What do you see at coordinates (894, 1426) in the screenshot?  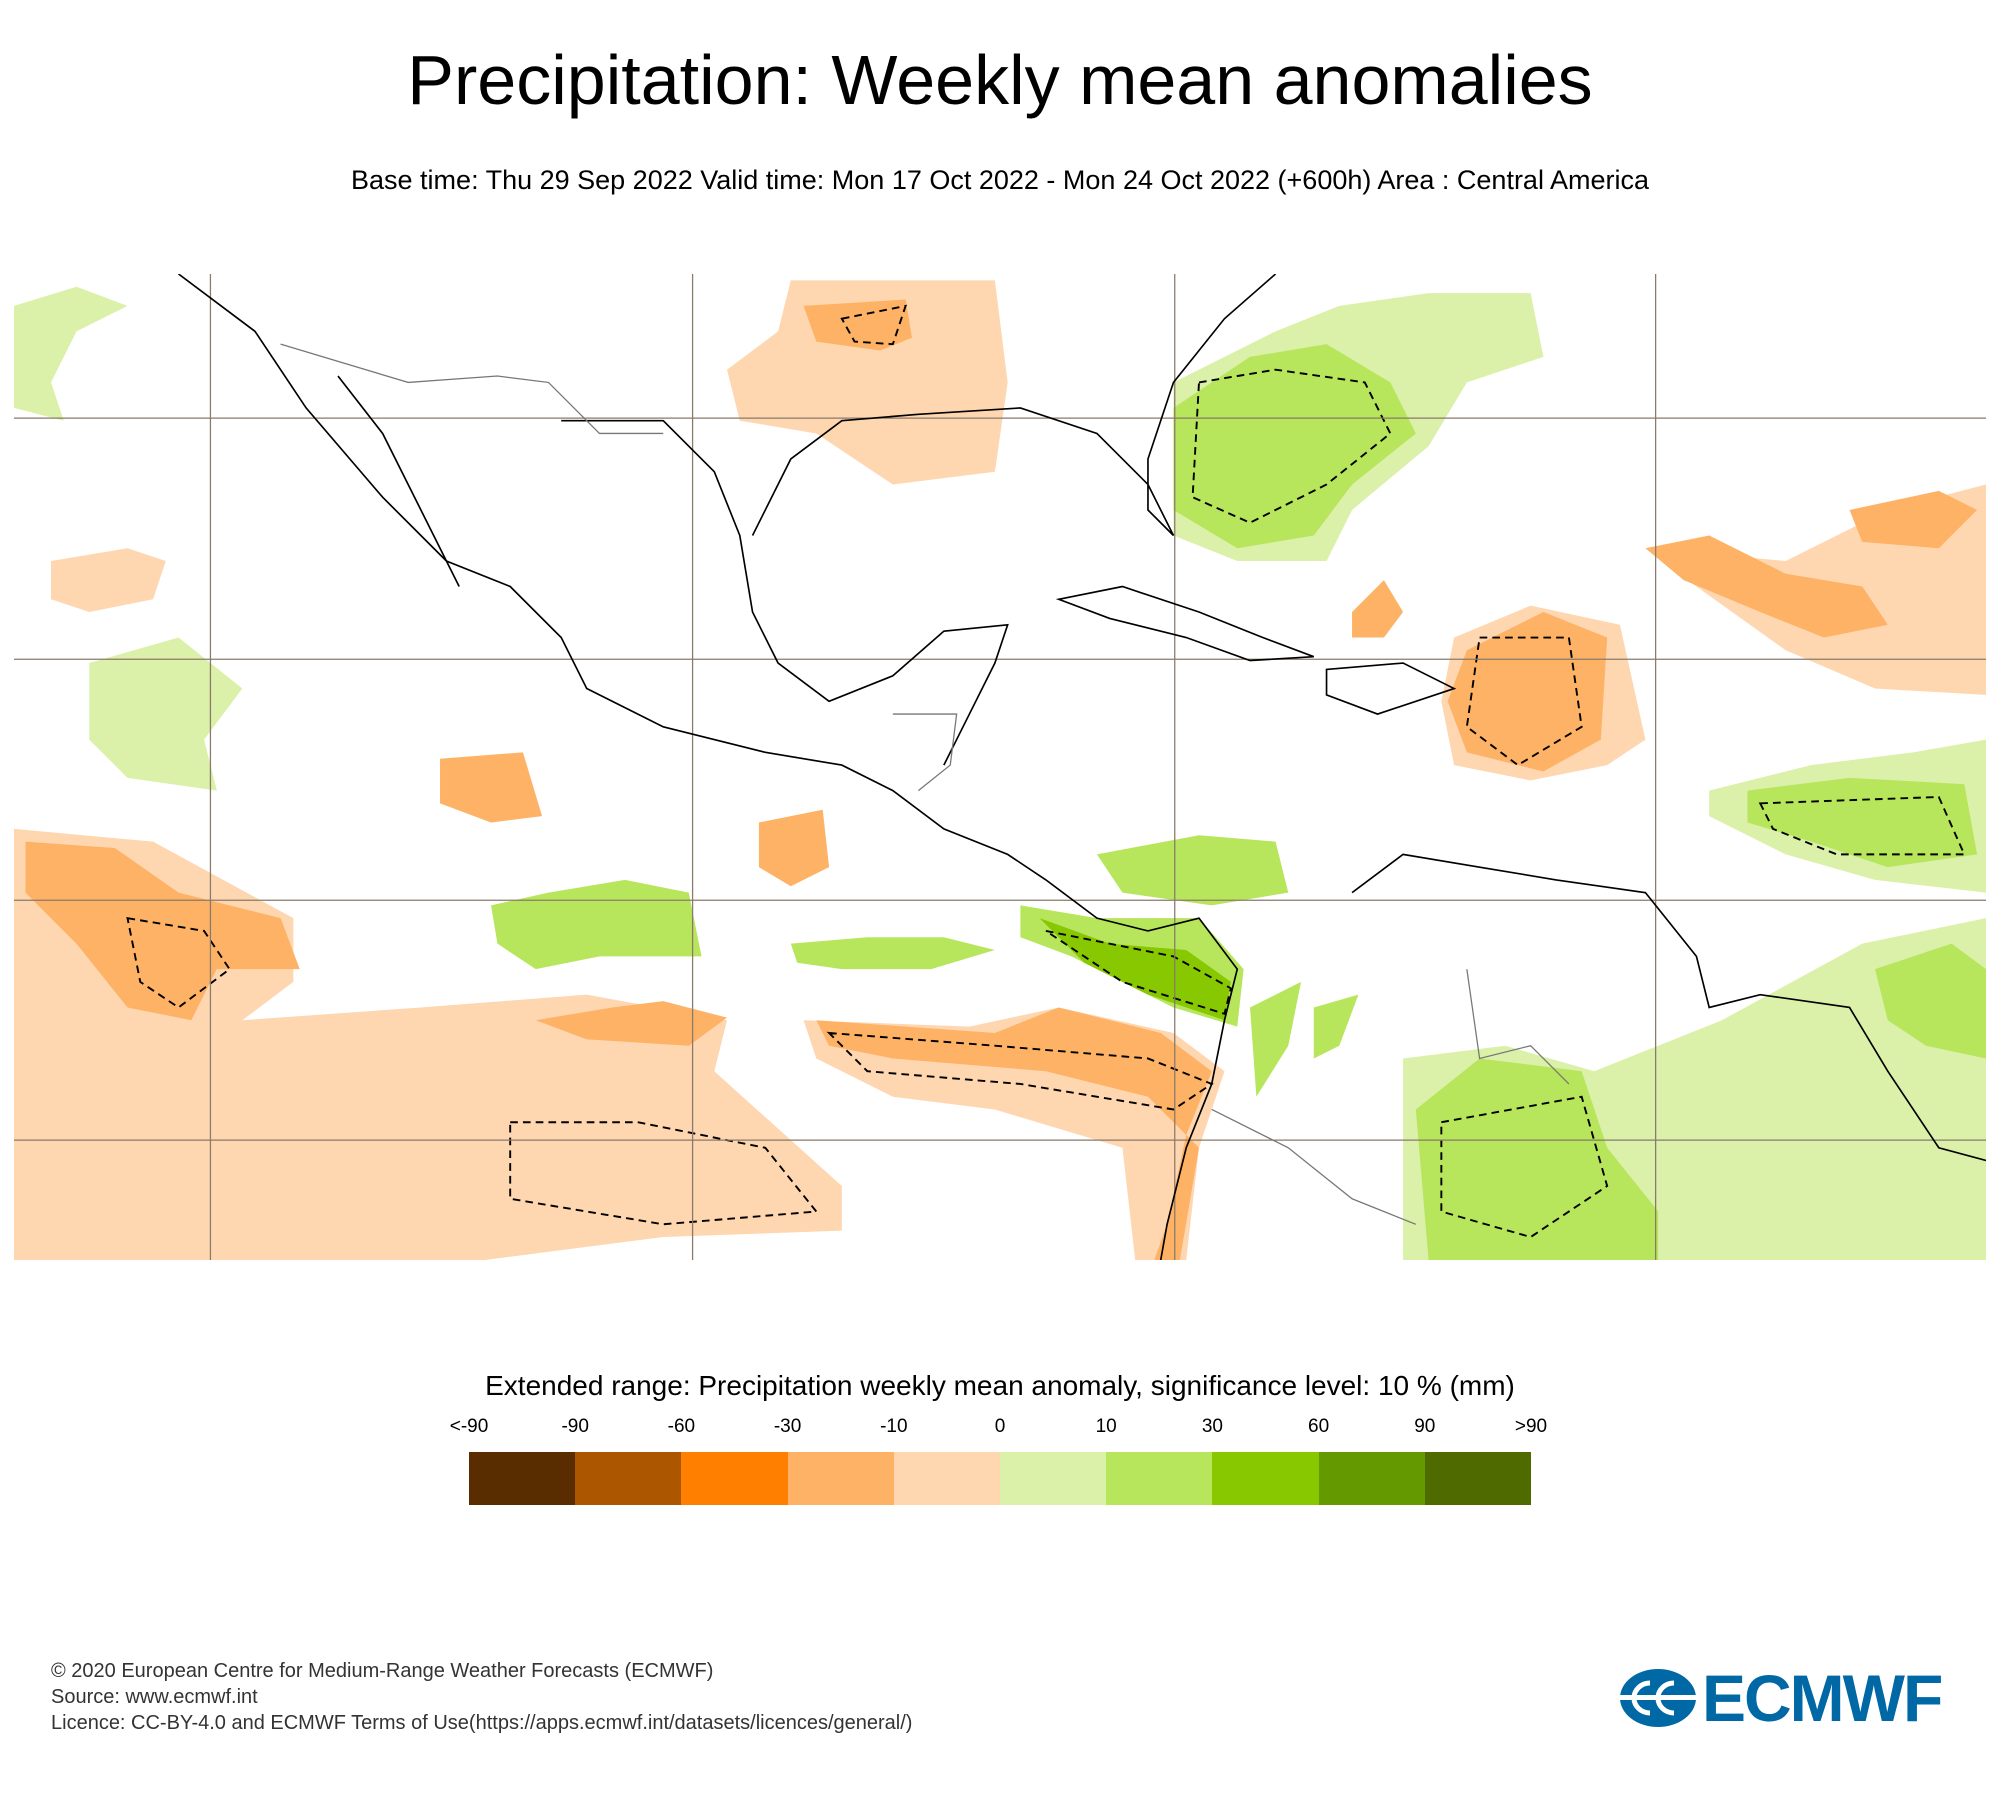 I see `legend-tick: -10` at bounding box center [894, 1426].